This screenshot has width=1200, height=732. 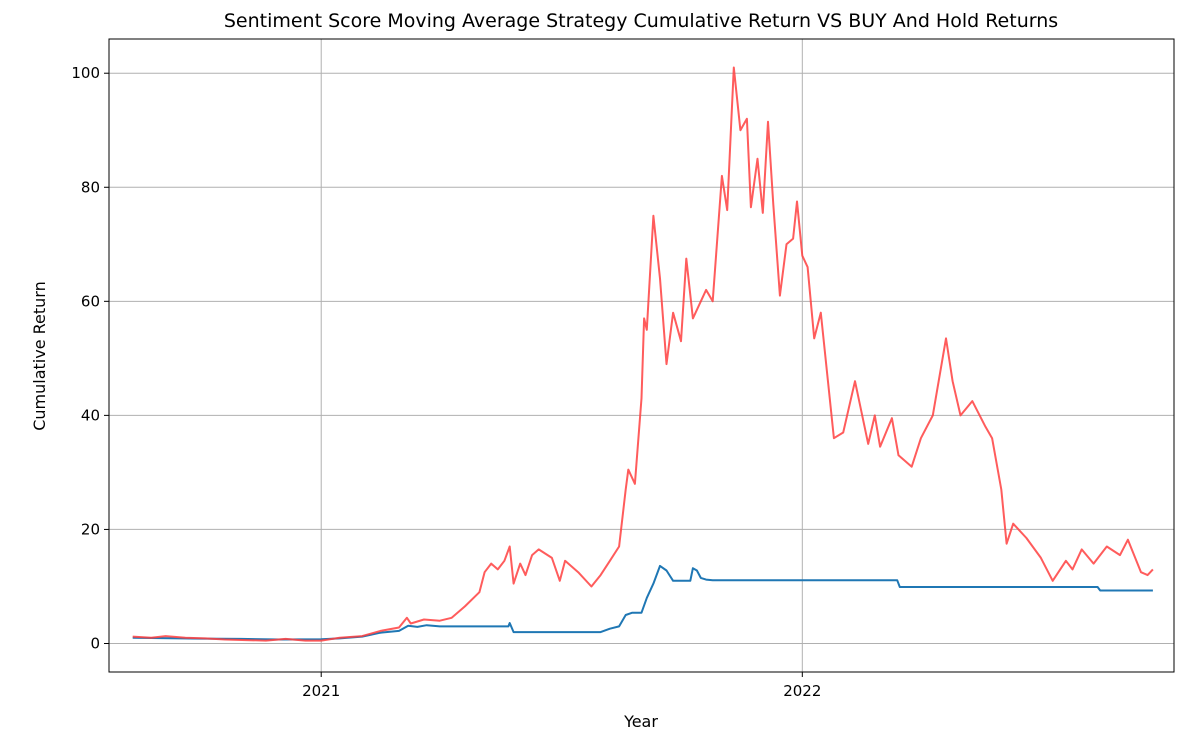 What do you see at coordinates (90, 529) in the screenshot?
I see `y-tick-label-20: 20` at bounding box center [90, 529].